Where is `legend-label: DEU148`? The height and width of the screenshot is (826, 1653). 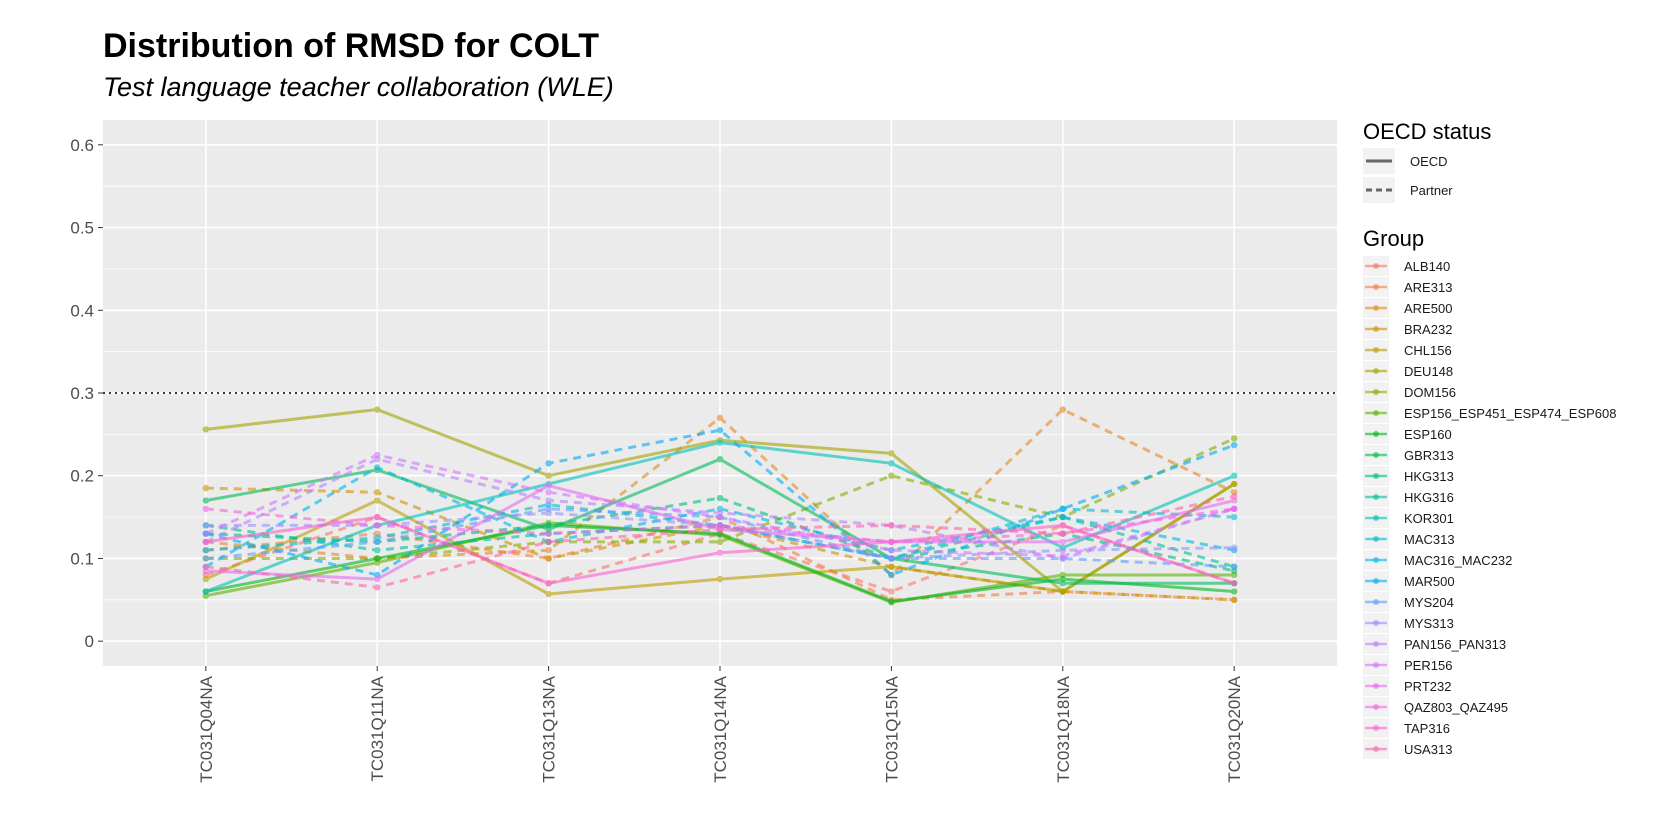
legend-label: DEU148 is located at coordinates (1428, 371).